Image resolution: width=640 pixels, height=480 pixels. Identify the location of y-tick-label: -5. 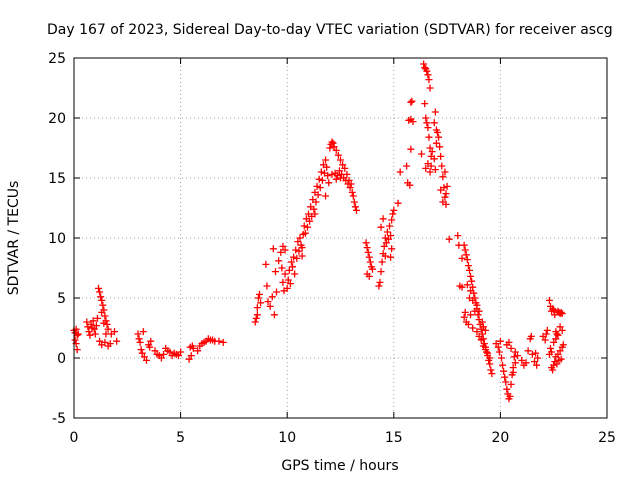
(59, 419).